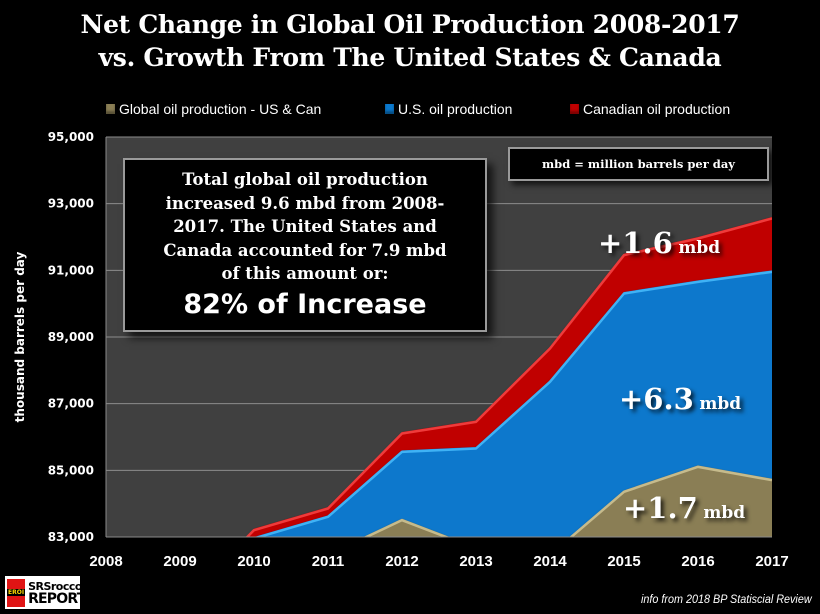  I want to click on x-tick-label: 2010, so click(253, 561).